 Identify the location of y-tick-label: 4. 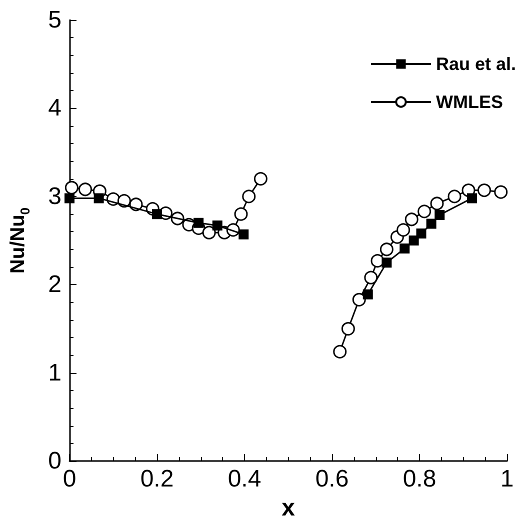
(55, 108).